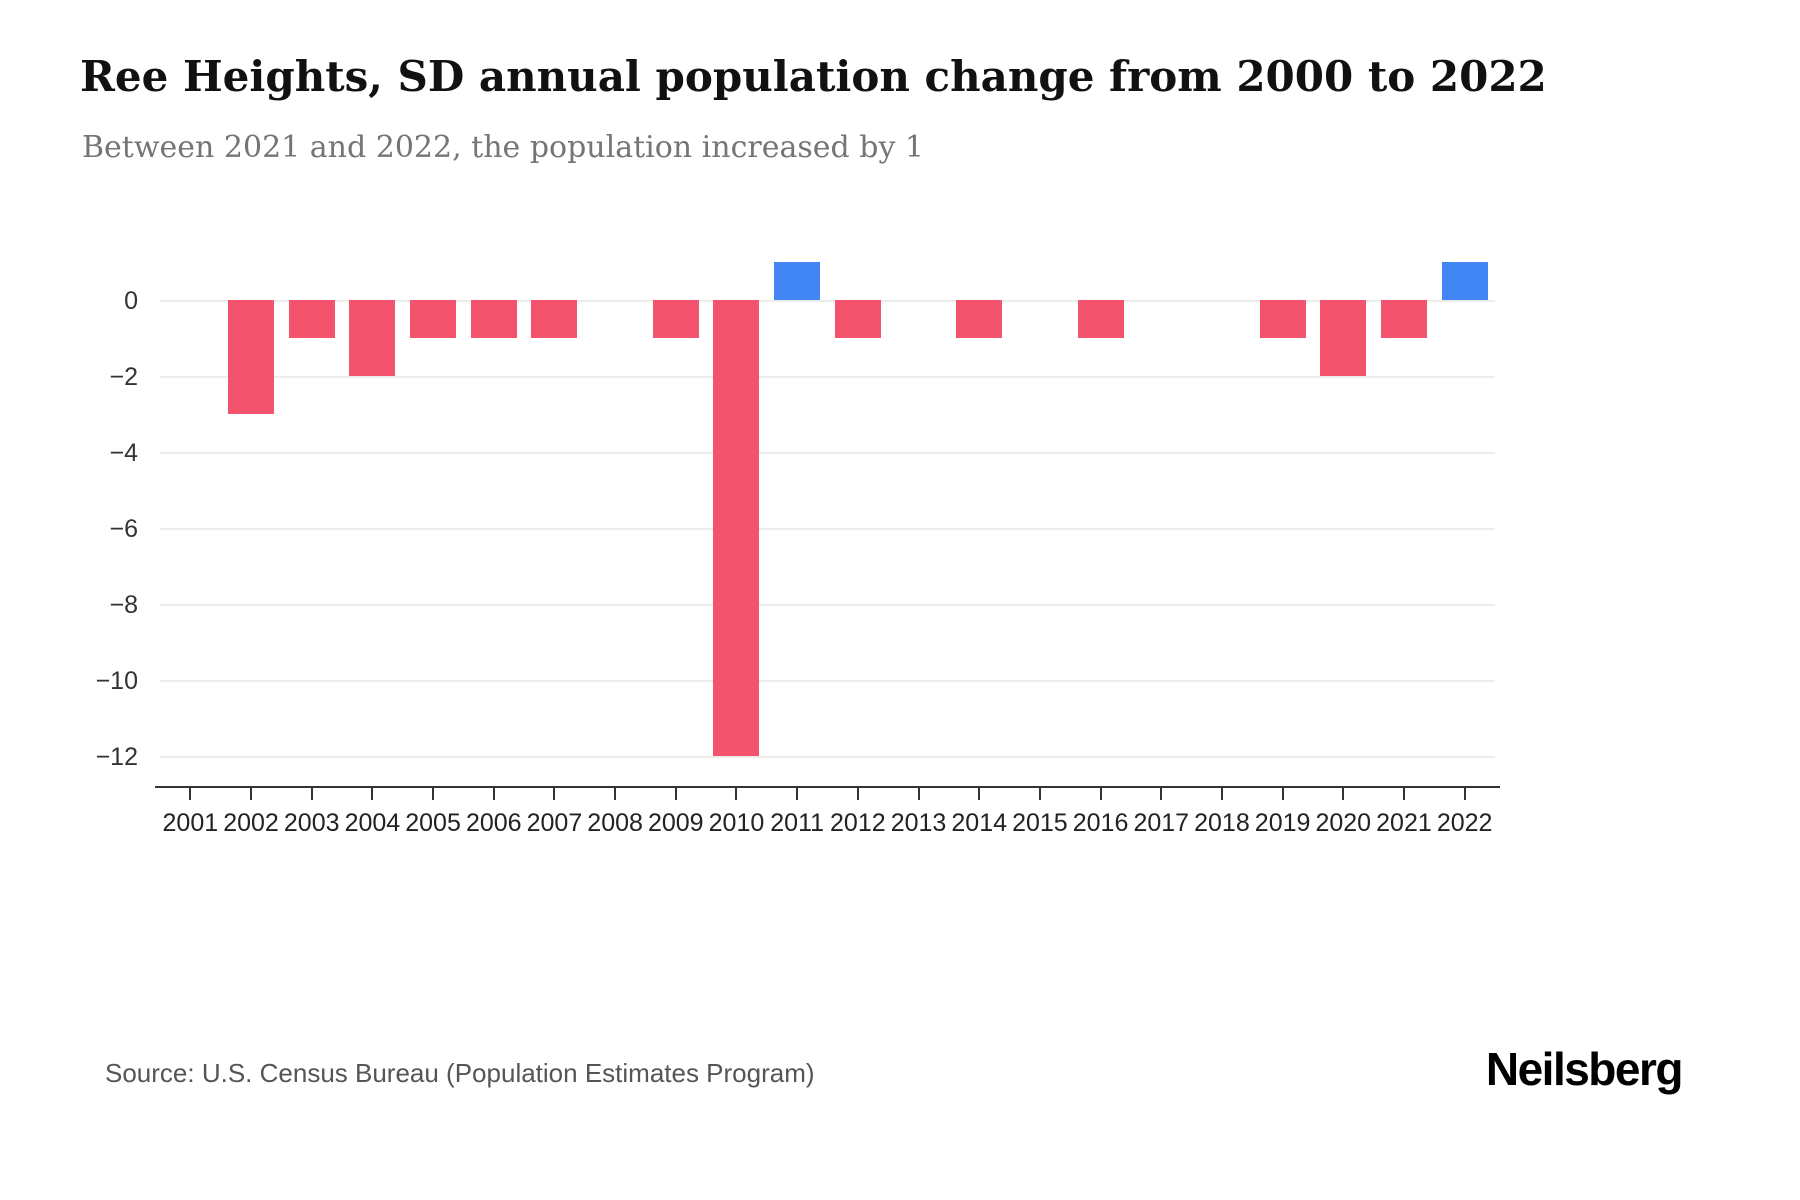  I want to click on x-axis-tick-label: 2012, so click(858, 823).